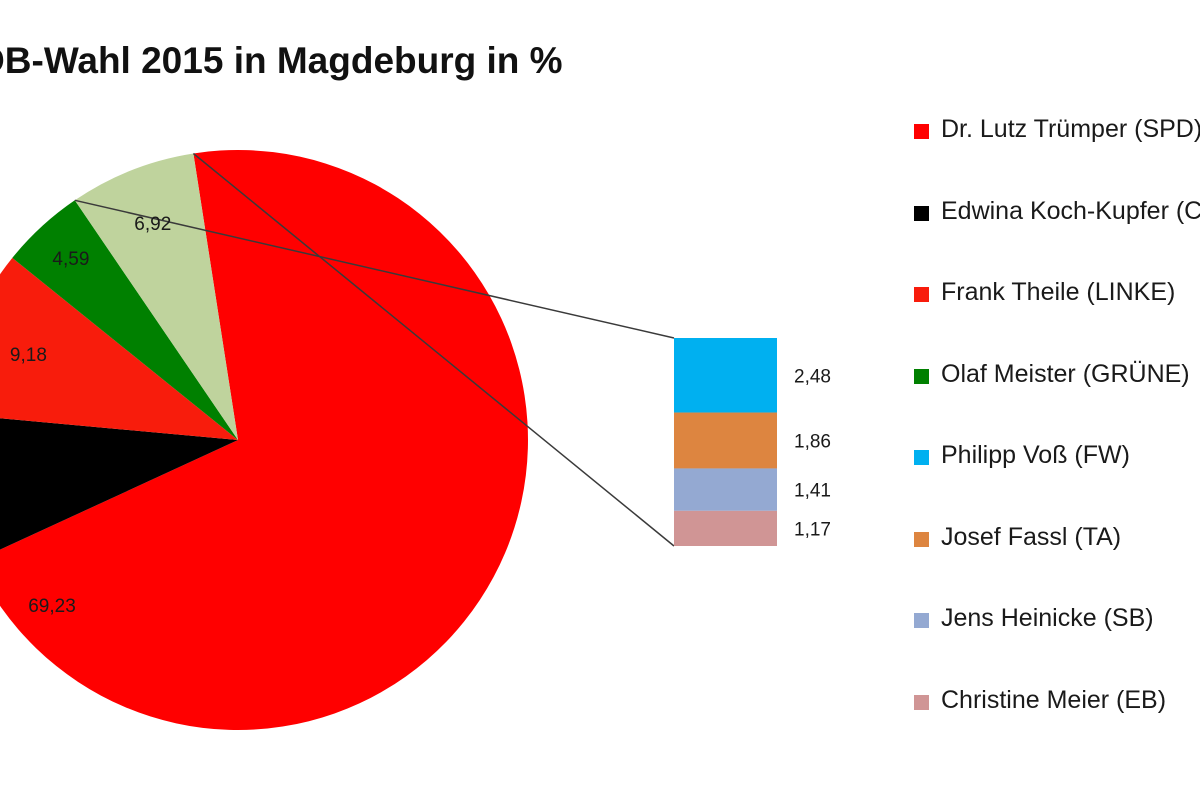  What do you see at coordinates (28, 355) in the screenshot?
I see `data-label-frank-theile-linke: 9,18` at bounding box center [28, 355].